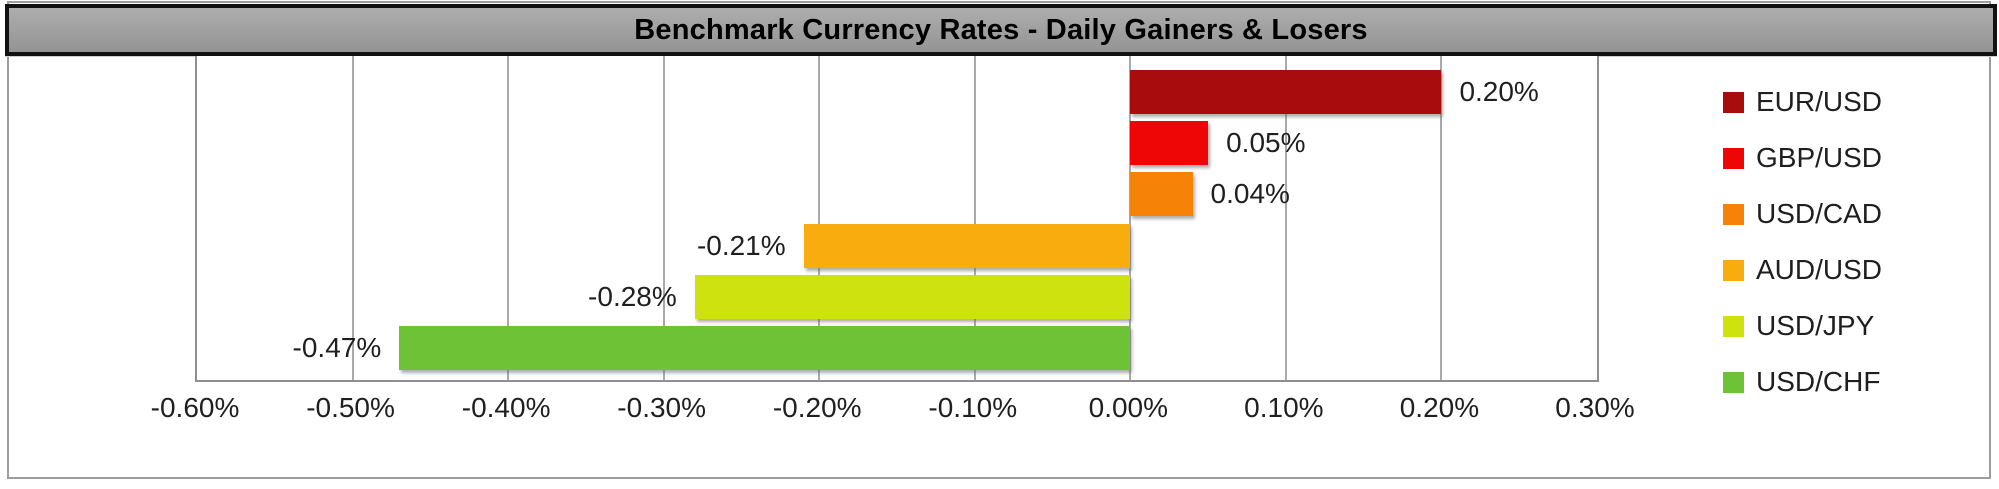 This screenshot has width=1999, height=489. What do you see at coordinates (195, 407) in the screenshot?
I see `x-tick-label--0.60: -0.60%` at bounding box center [195, 407].